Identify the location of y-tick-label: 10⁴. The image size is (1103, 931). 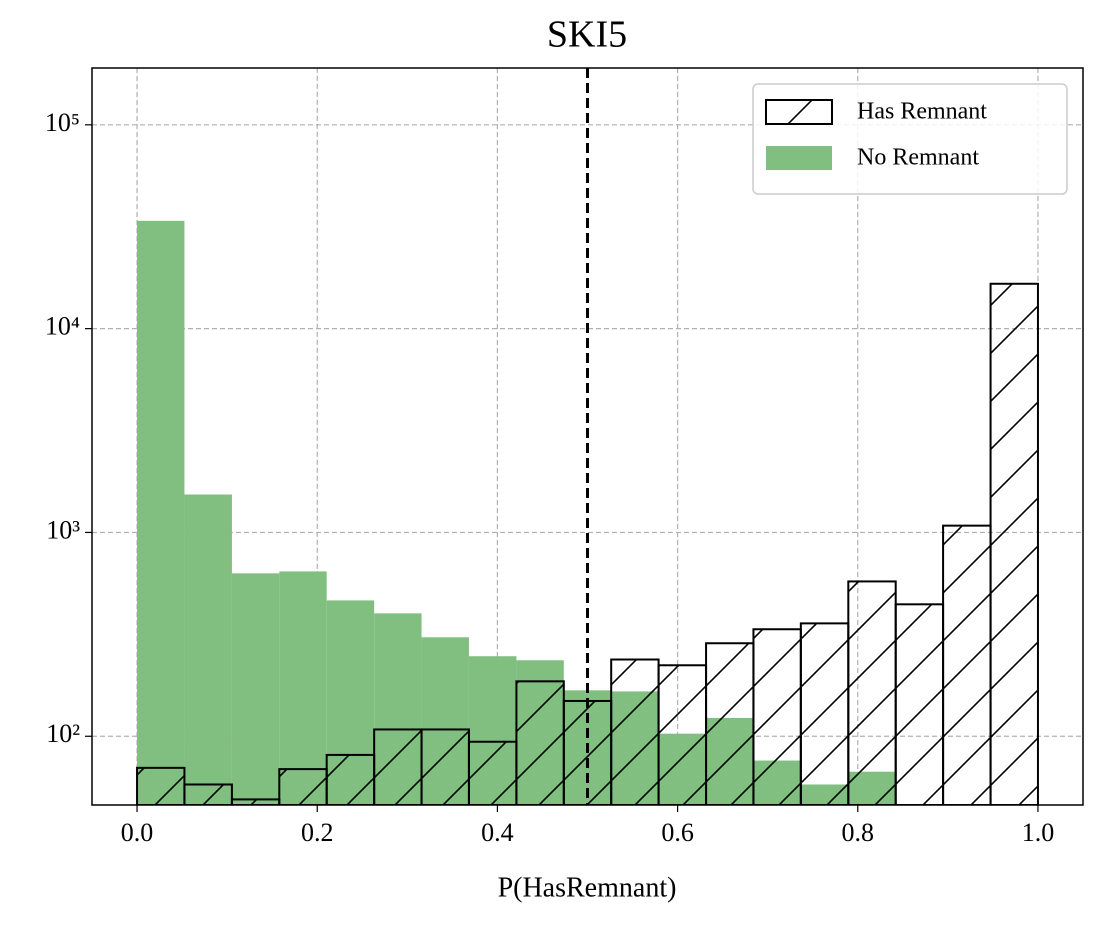
(62, 326).